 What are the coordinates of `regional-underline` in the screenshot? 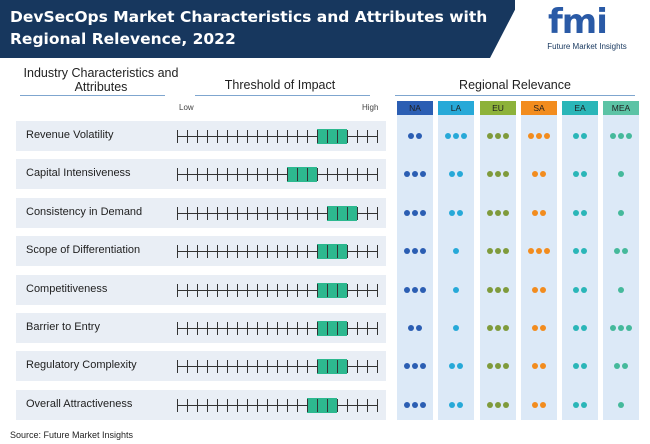 It's located at (515, 95).